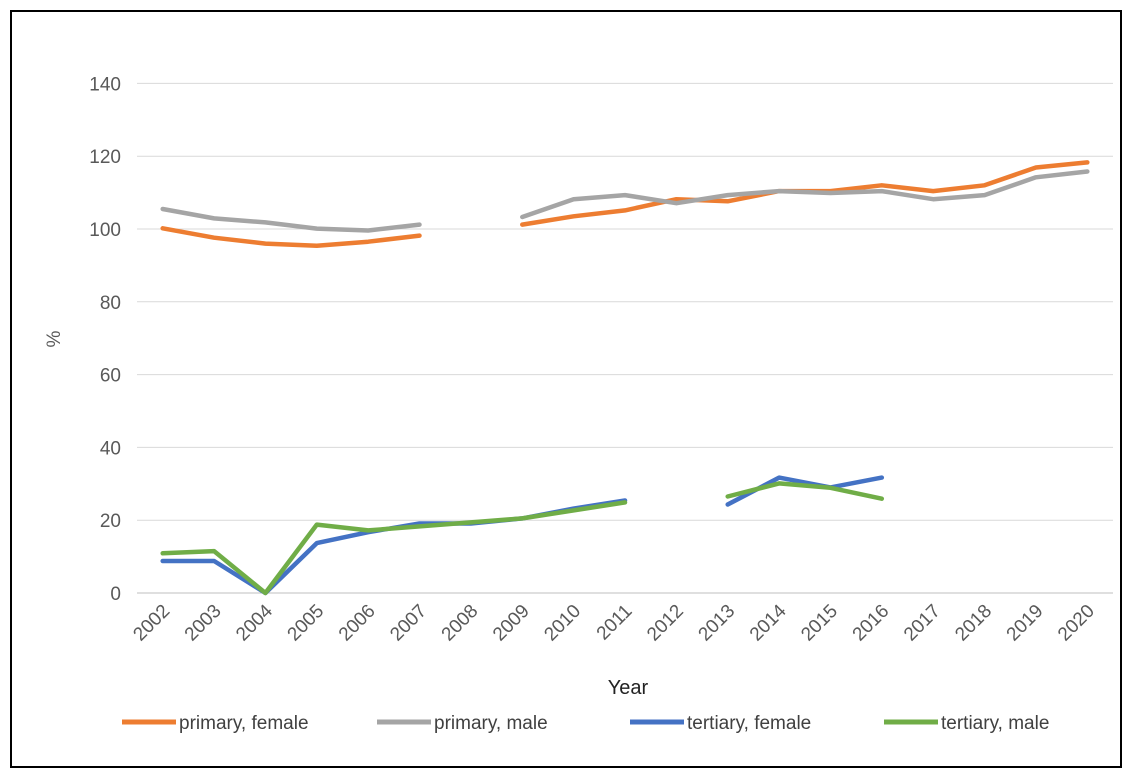 The width and height of the screenshot is (1135, 780). Describe the element at coordinates (203, 623) in the screenshot. I see `x-tick-label: 2003` at that location.